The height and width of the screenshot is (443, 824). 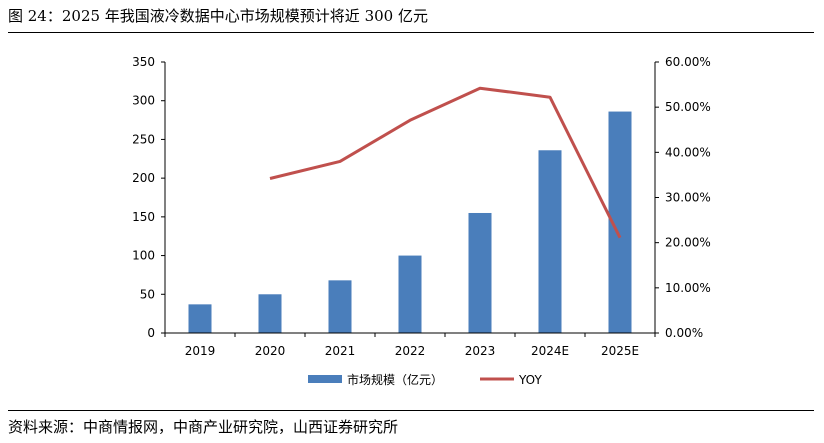 I want to click on bar-2025E, so click(x=620, y=222).